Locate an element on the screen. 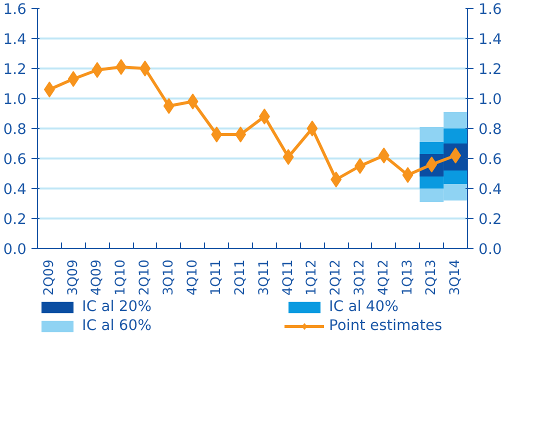  x-tick-label: 1Q13 is located at coordinates (408, 277).